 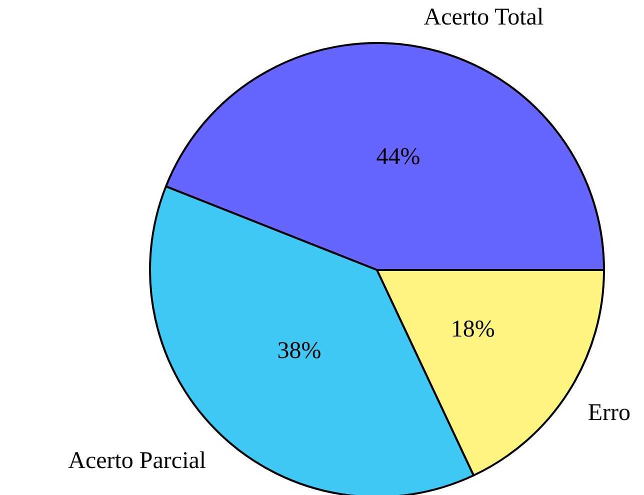 I want to click on data-label: 18%, so click(x=472, y=329).